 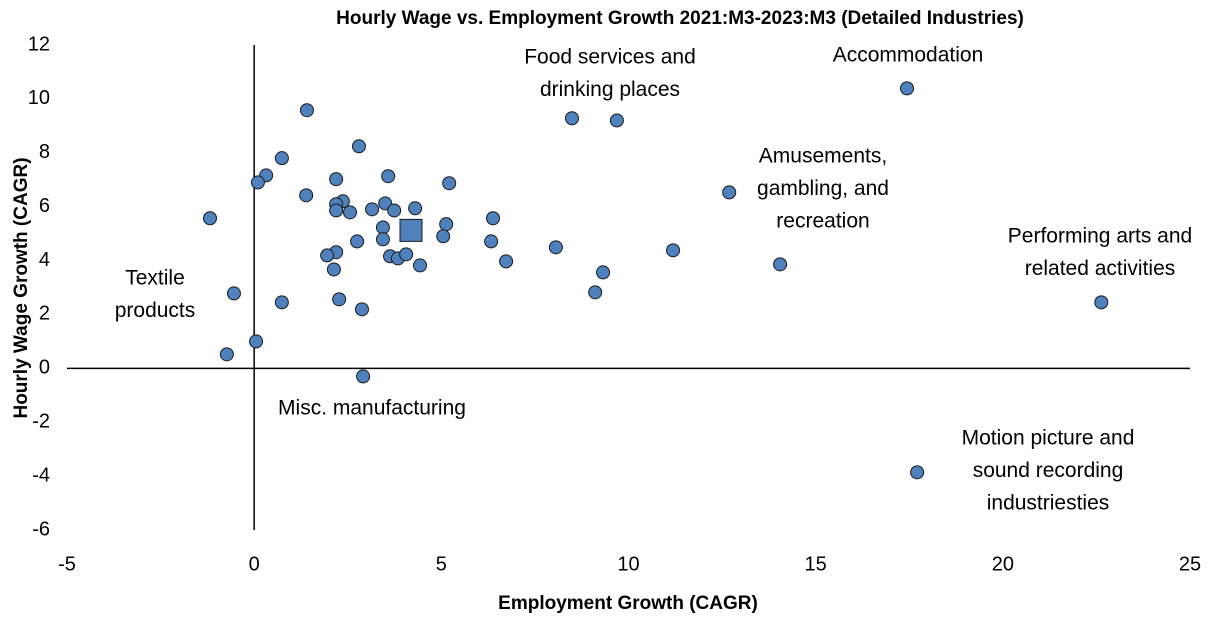 What do you see at coordinates (628, 564) in the screenshot?
I see `x-tick-label: 10` at bounding box center [628, 564].